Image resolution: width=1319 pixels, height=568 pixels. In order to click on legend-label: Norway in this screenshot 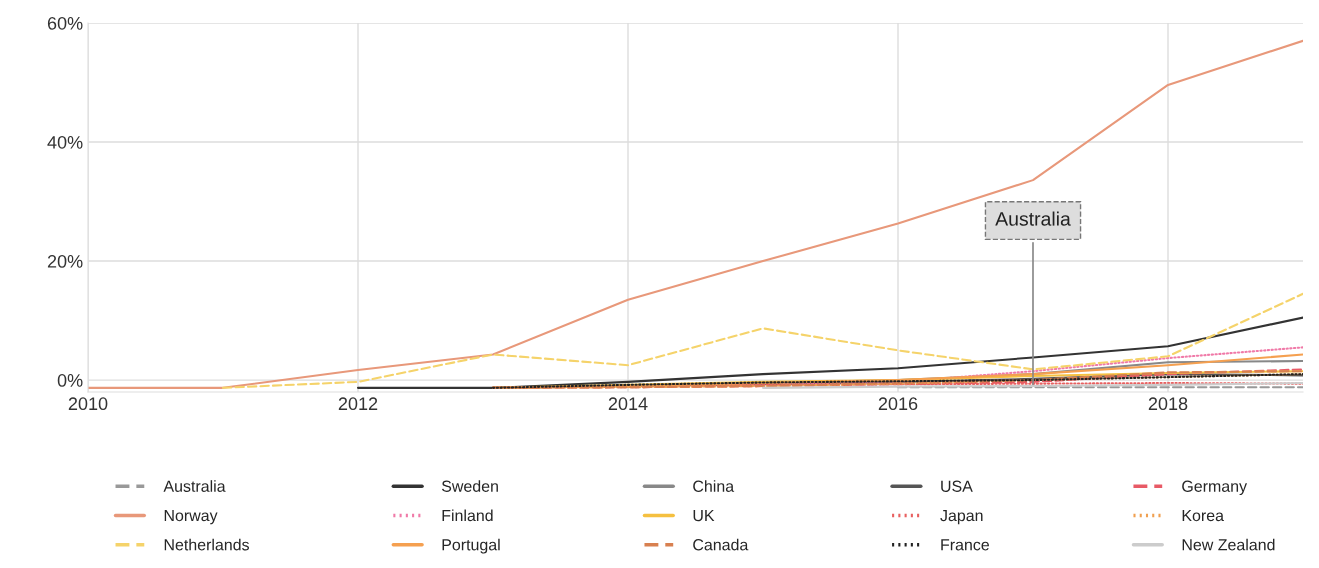, I will do `click(191, 517)`.